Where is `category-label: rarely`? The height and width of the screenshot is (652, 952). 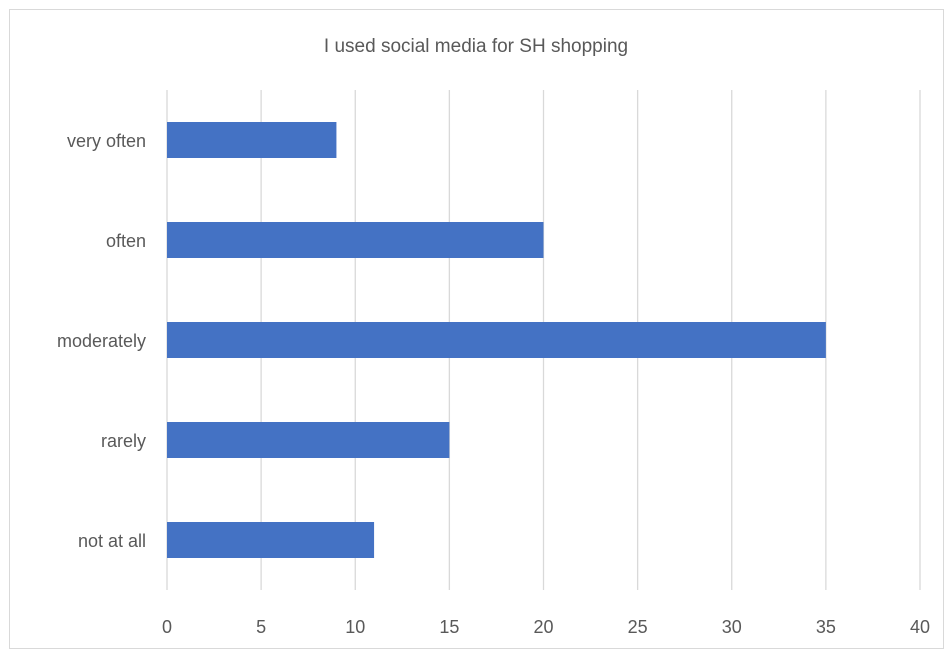 category-label: rarely is located at coordinates (123, 441).